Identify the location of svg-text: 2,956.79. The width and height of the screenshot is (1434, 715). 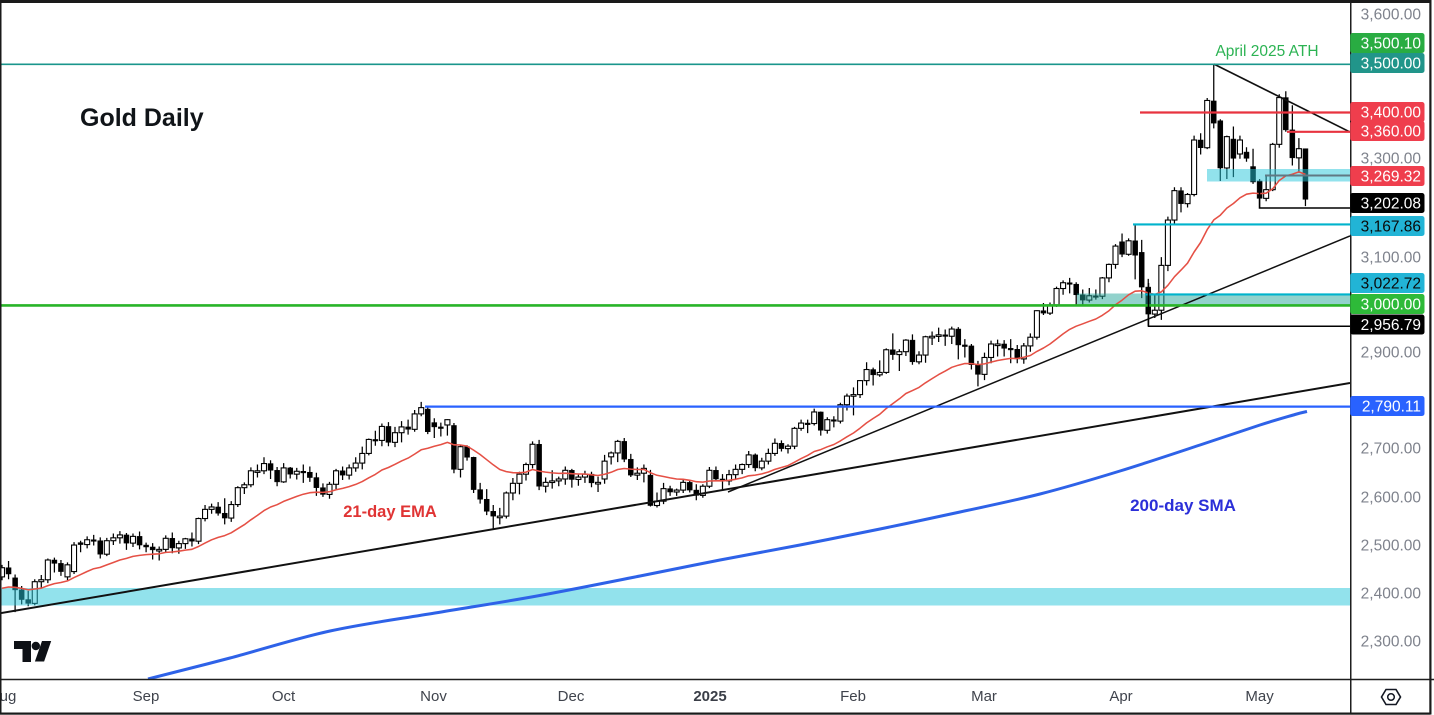
(1391, 325).